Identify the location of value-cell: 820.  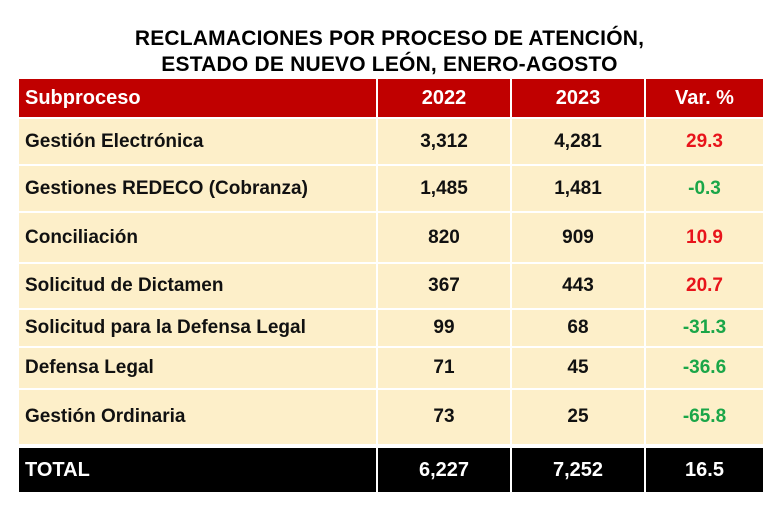
(444, 237).